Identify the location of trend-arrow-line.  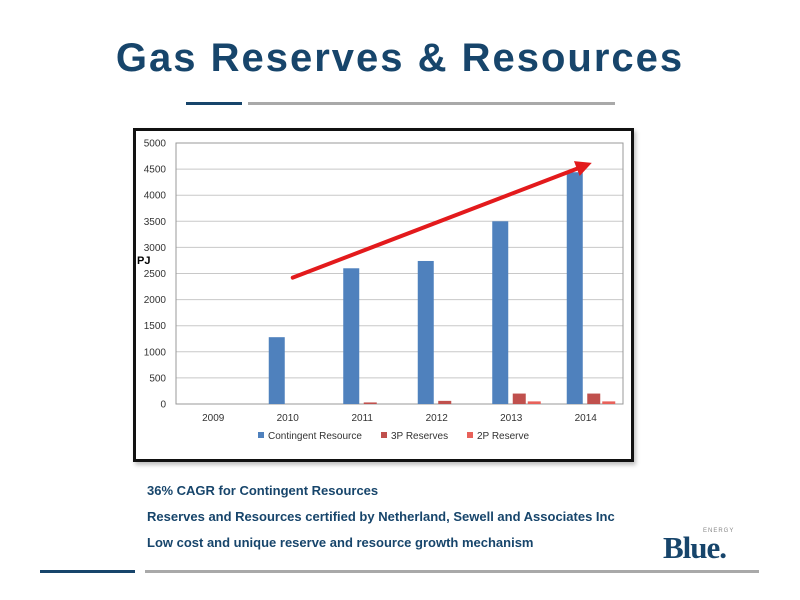
(437, 222).